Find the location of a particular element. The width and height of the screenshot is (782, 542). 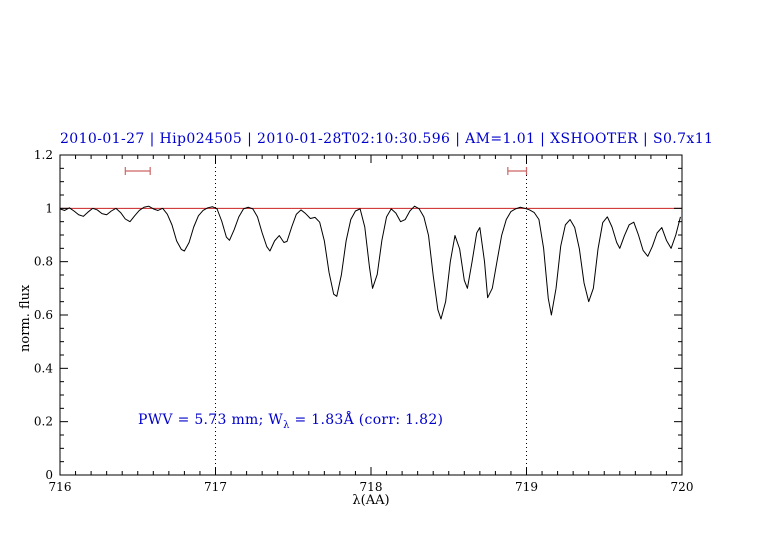

x-axis-label: λ(AA) is located at coordinates (371, 500).